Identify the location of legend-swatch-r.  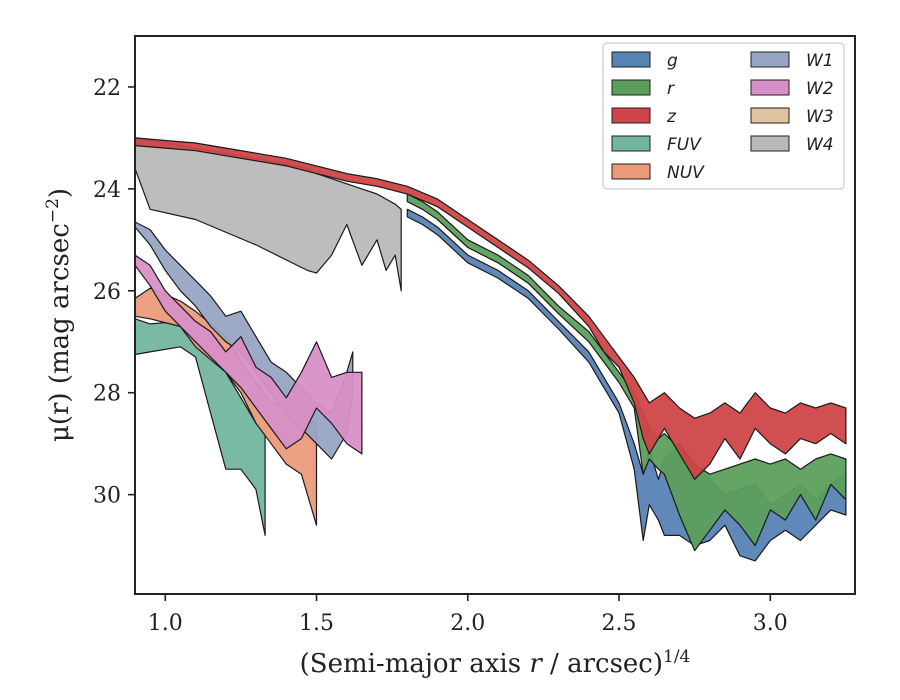
(631, 87).